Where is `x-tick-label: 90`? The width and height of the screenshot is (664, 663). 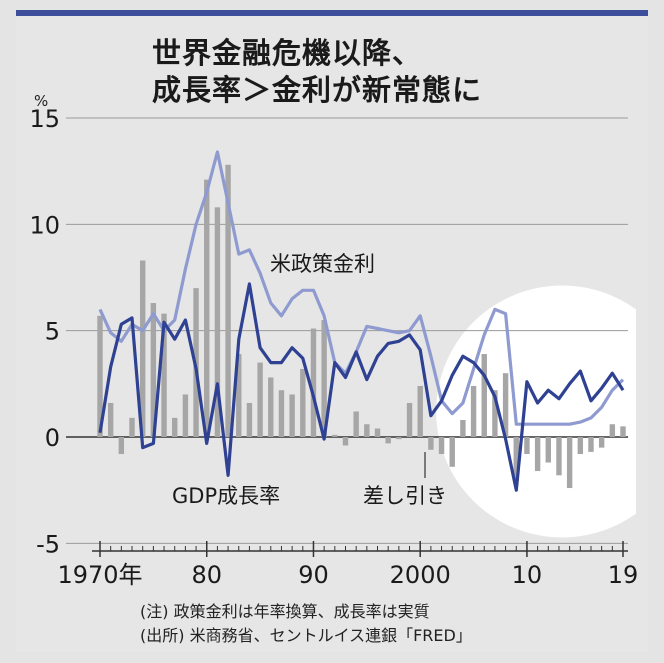 x-tick-label: 90 is located at coordinates (313, 575).